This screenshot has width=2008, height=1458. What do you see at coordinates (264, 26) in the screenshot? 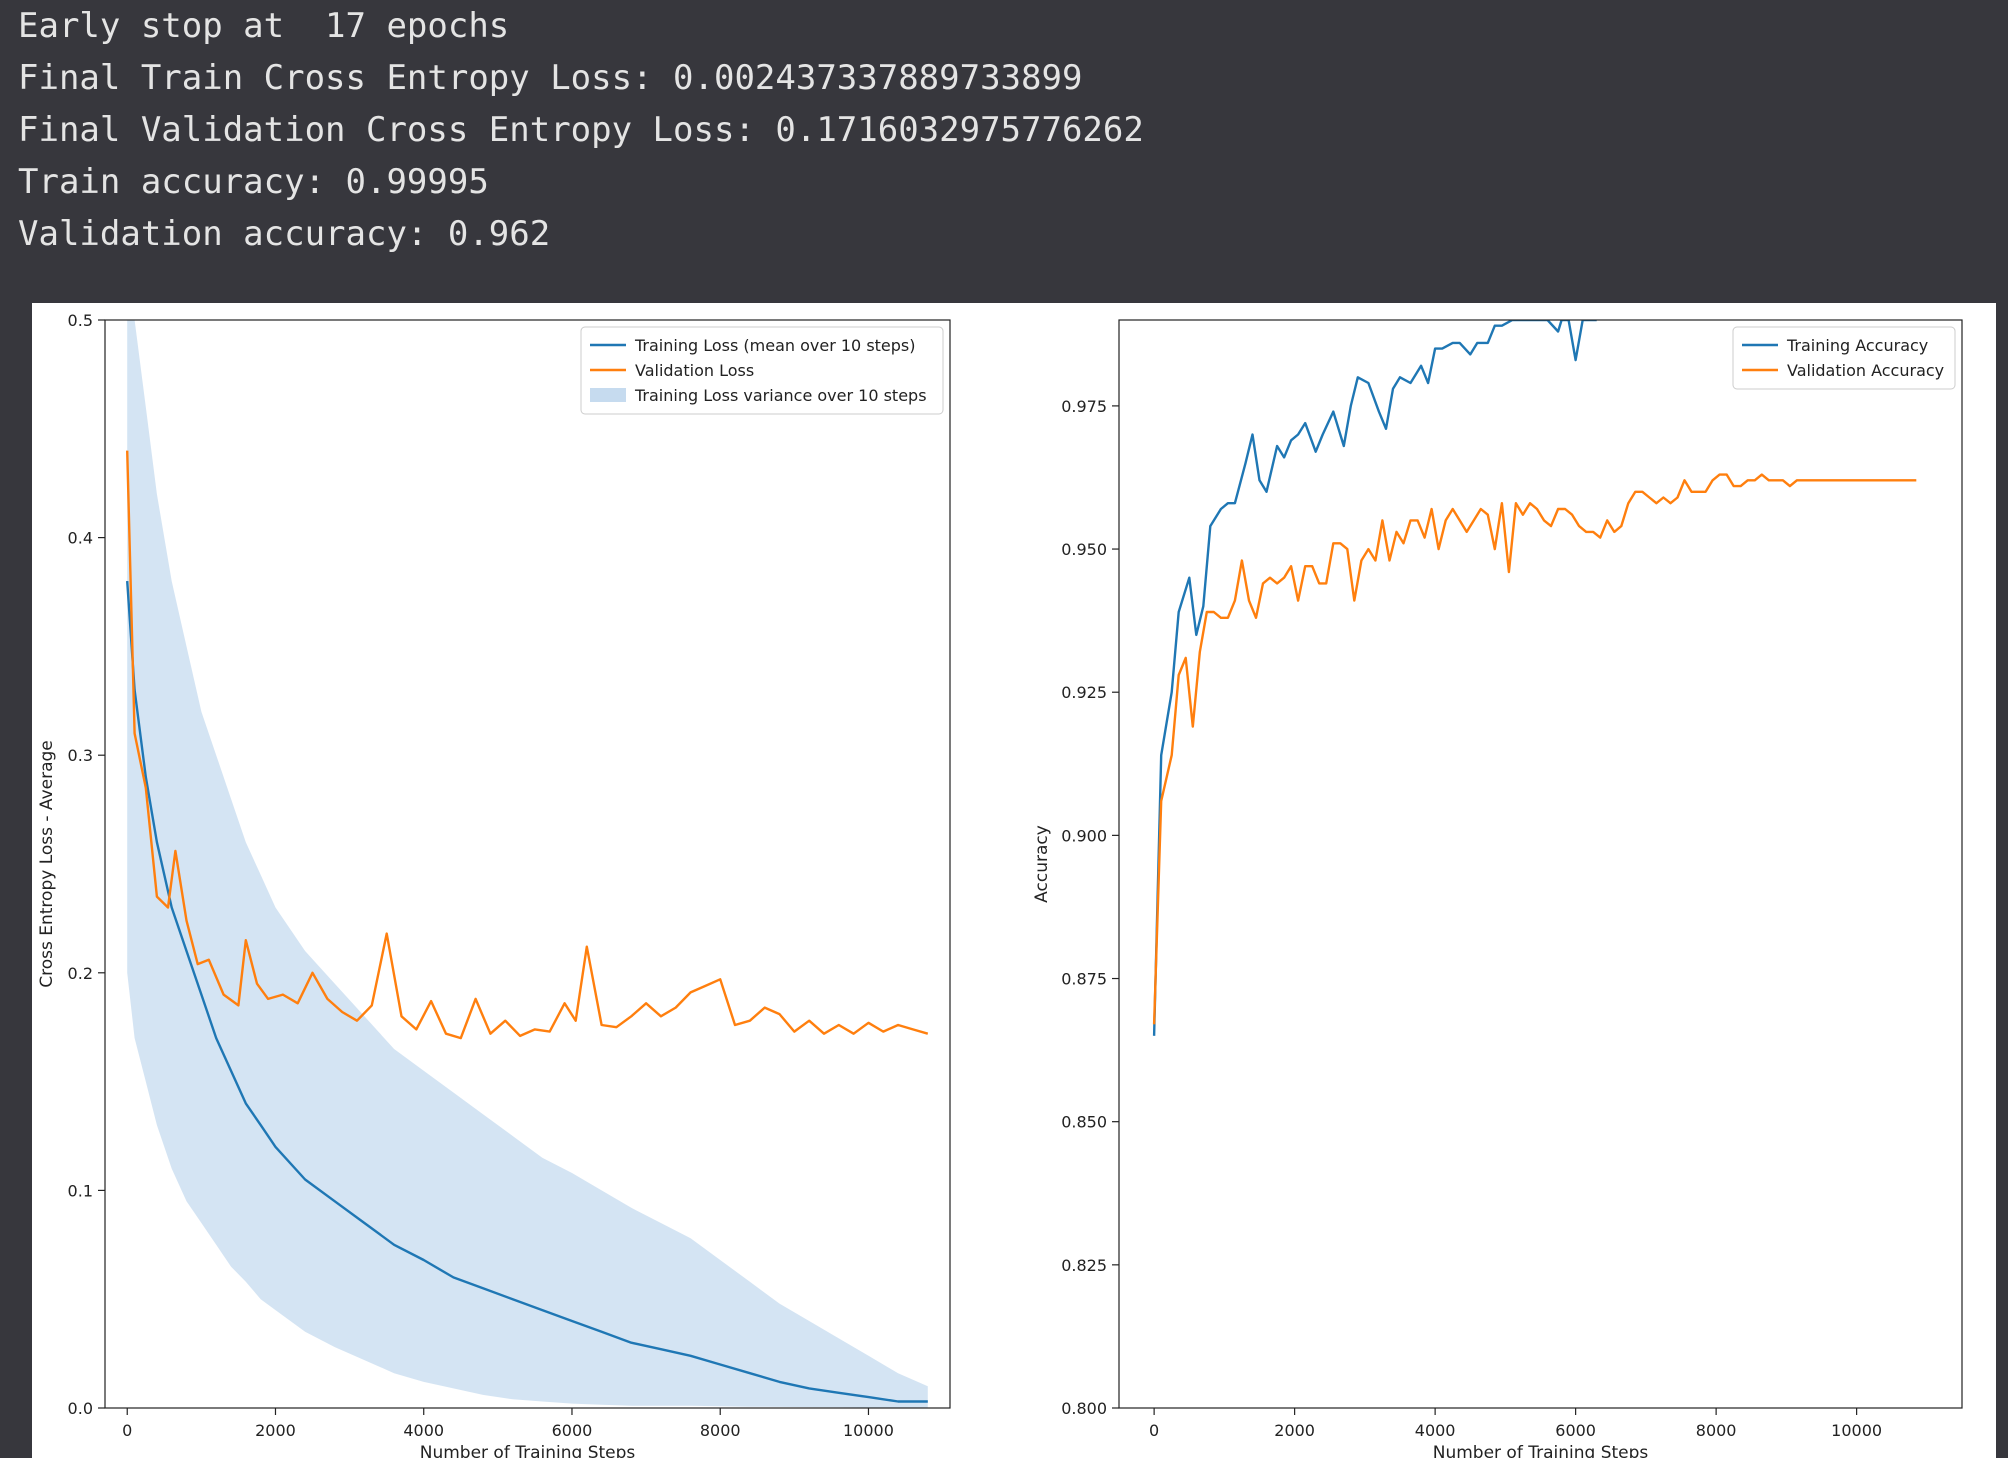
I see `early-stop-line: Early stop at 17 epochs` at bounding box center [264, 26].